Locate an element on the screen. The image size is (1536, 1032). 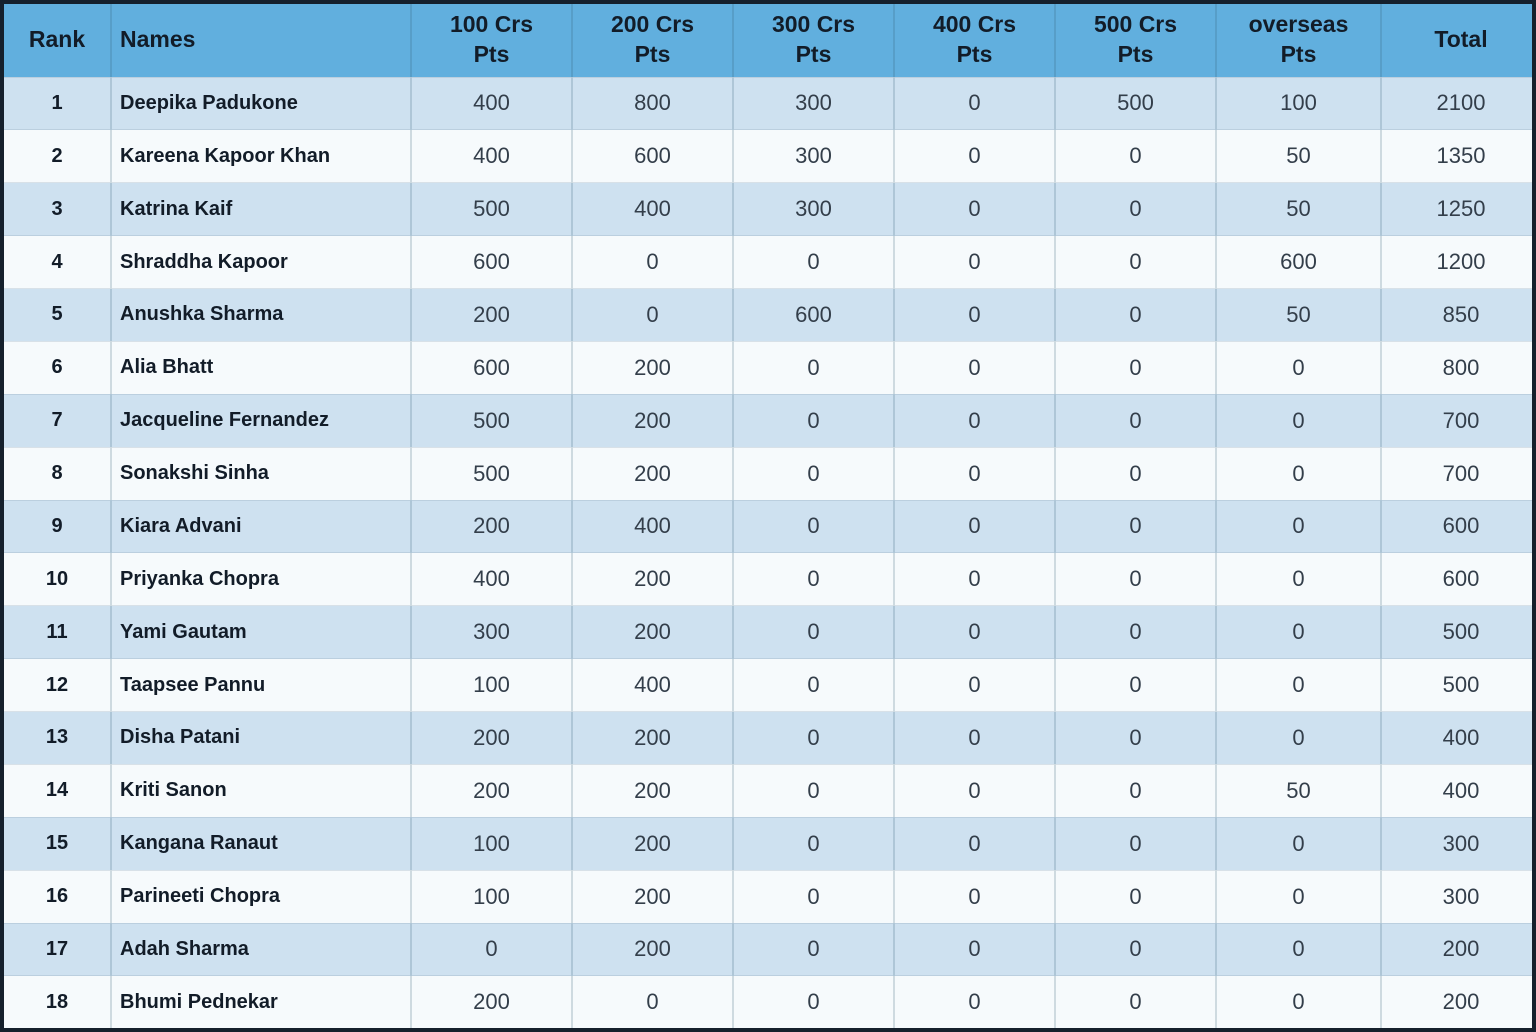
cell-total: 1200 is located at coordinates (1456, 262).